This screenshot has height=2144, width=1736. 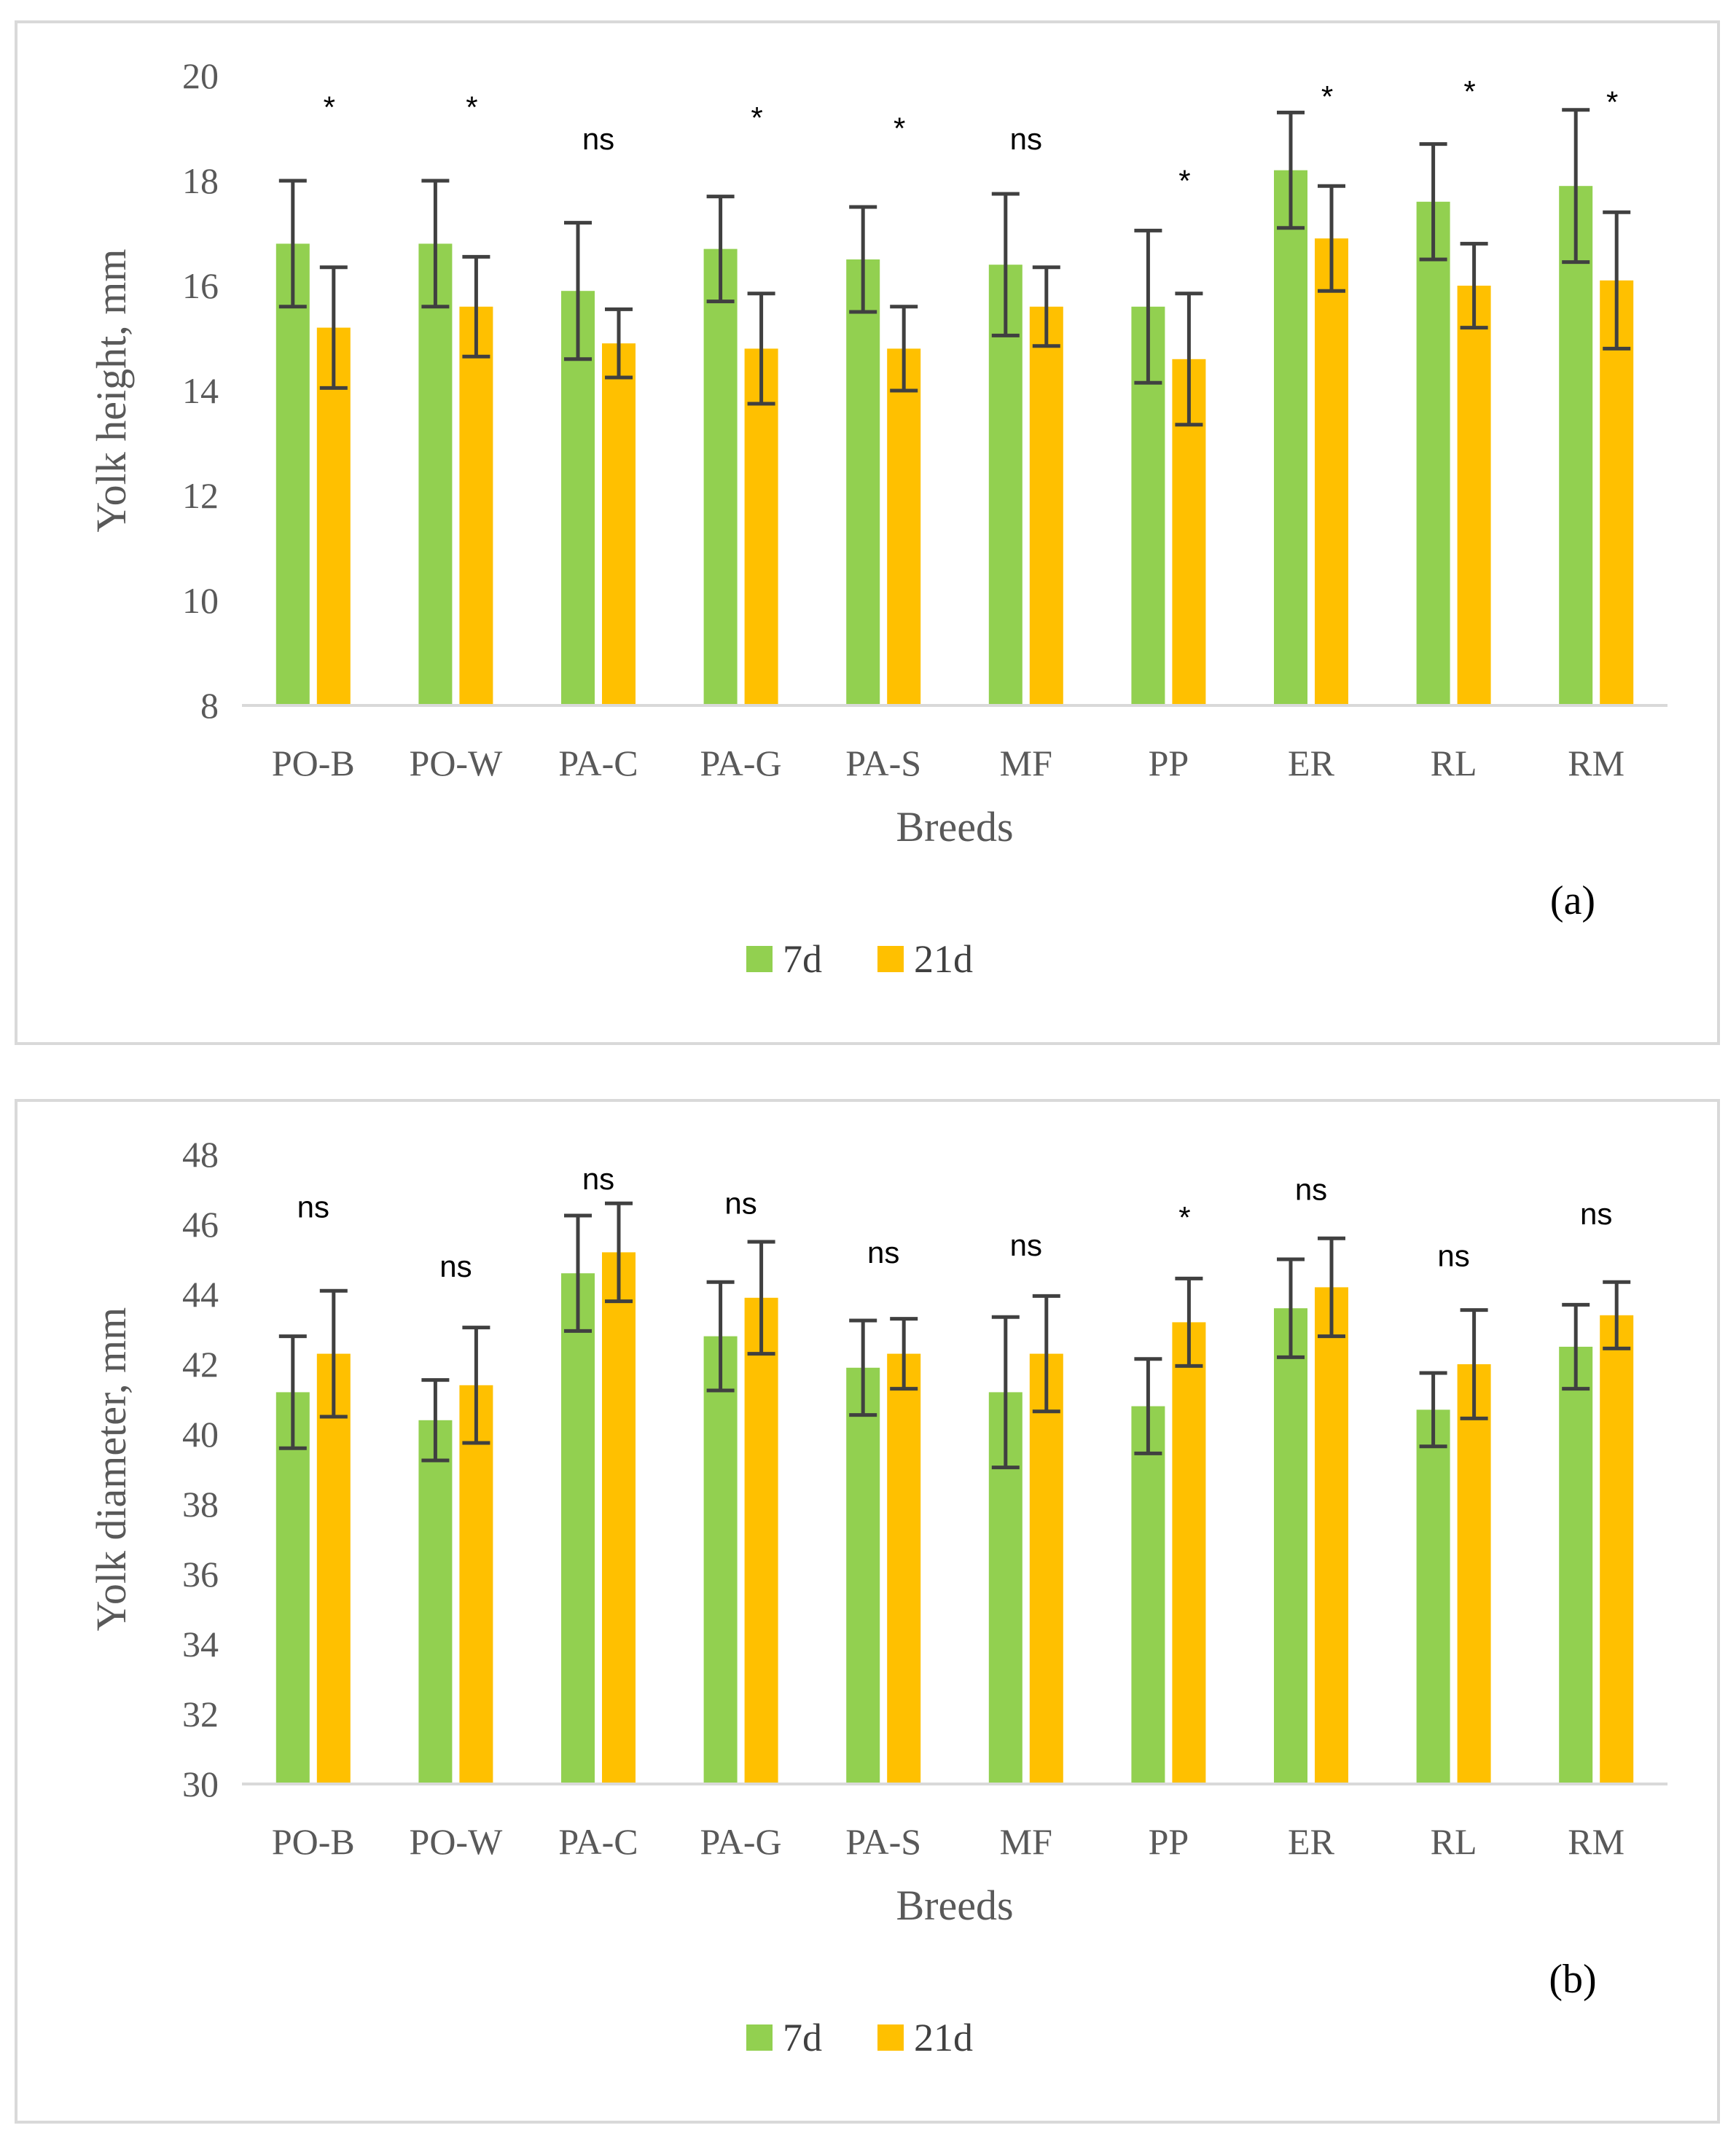 I want to click on y-tick-label: 40, so click(x=200, y=1434).